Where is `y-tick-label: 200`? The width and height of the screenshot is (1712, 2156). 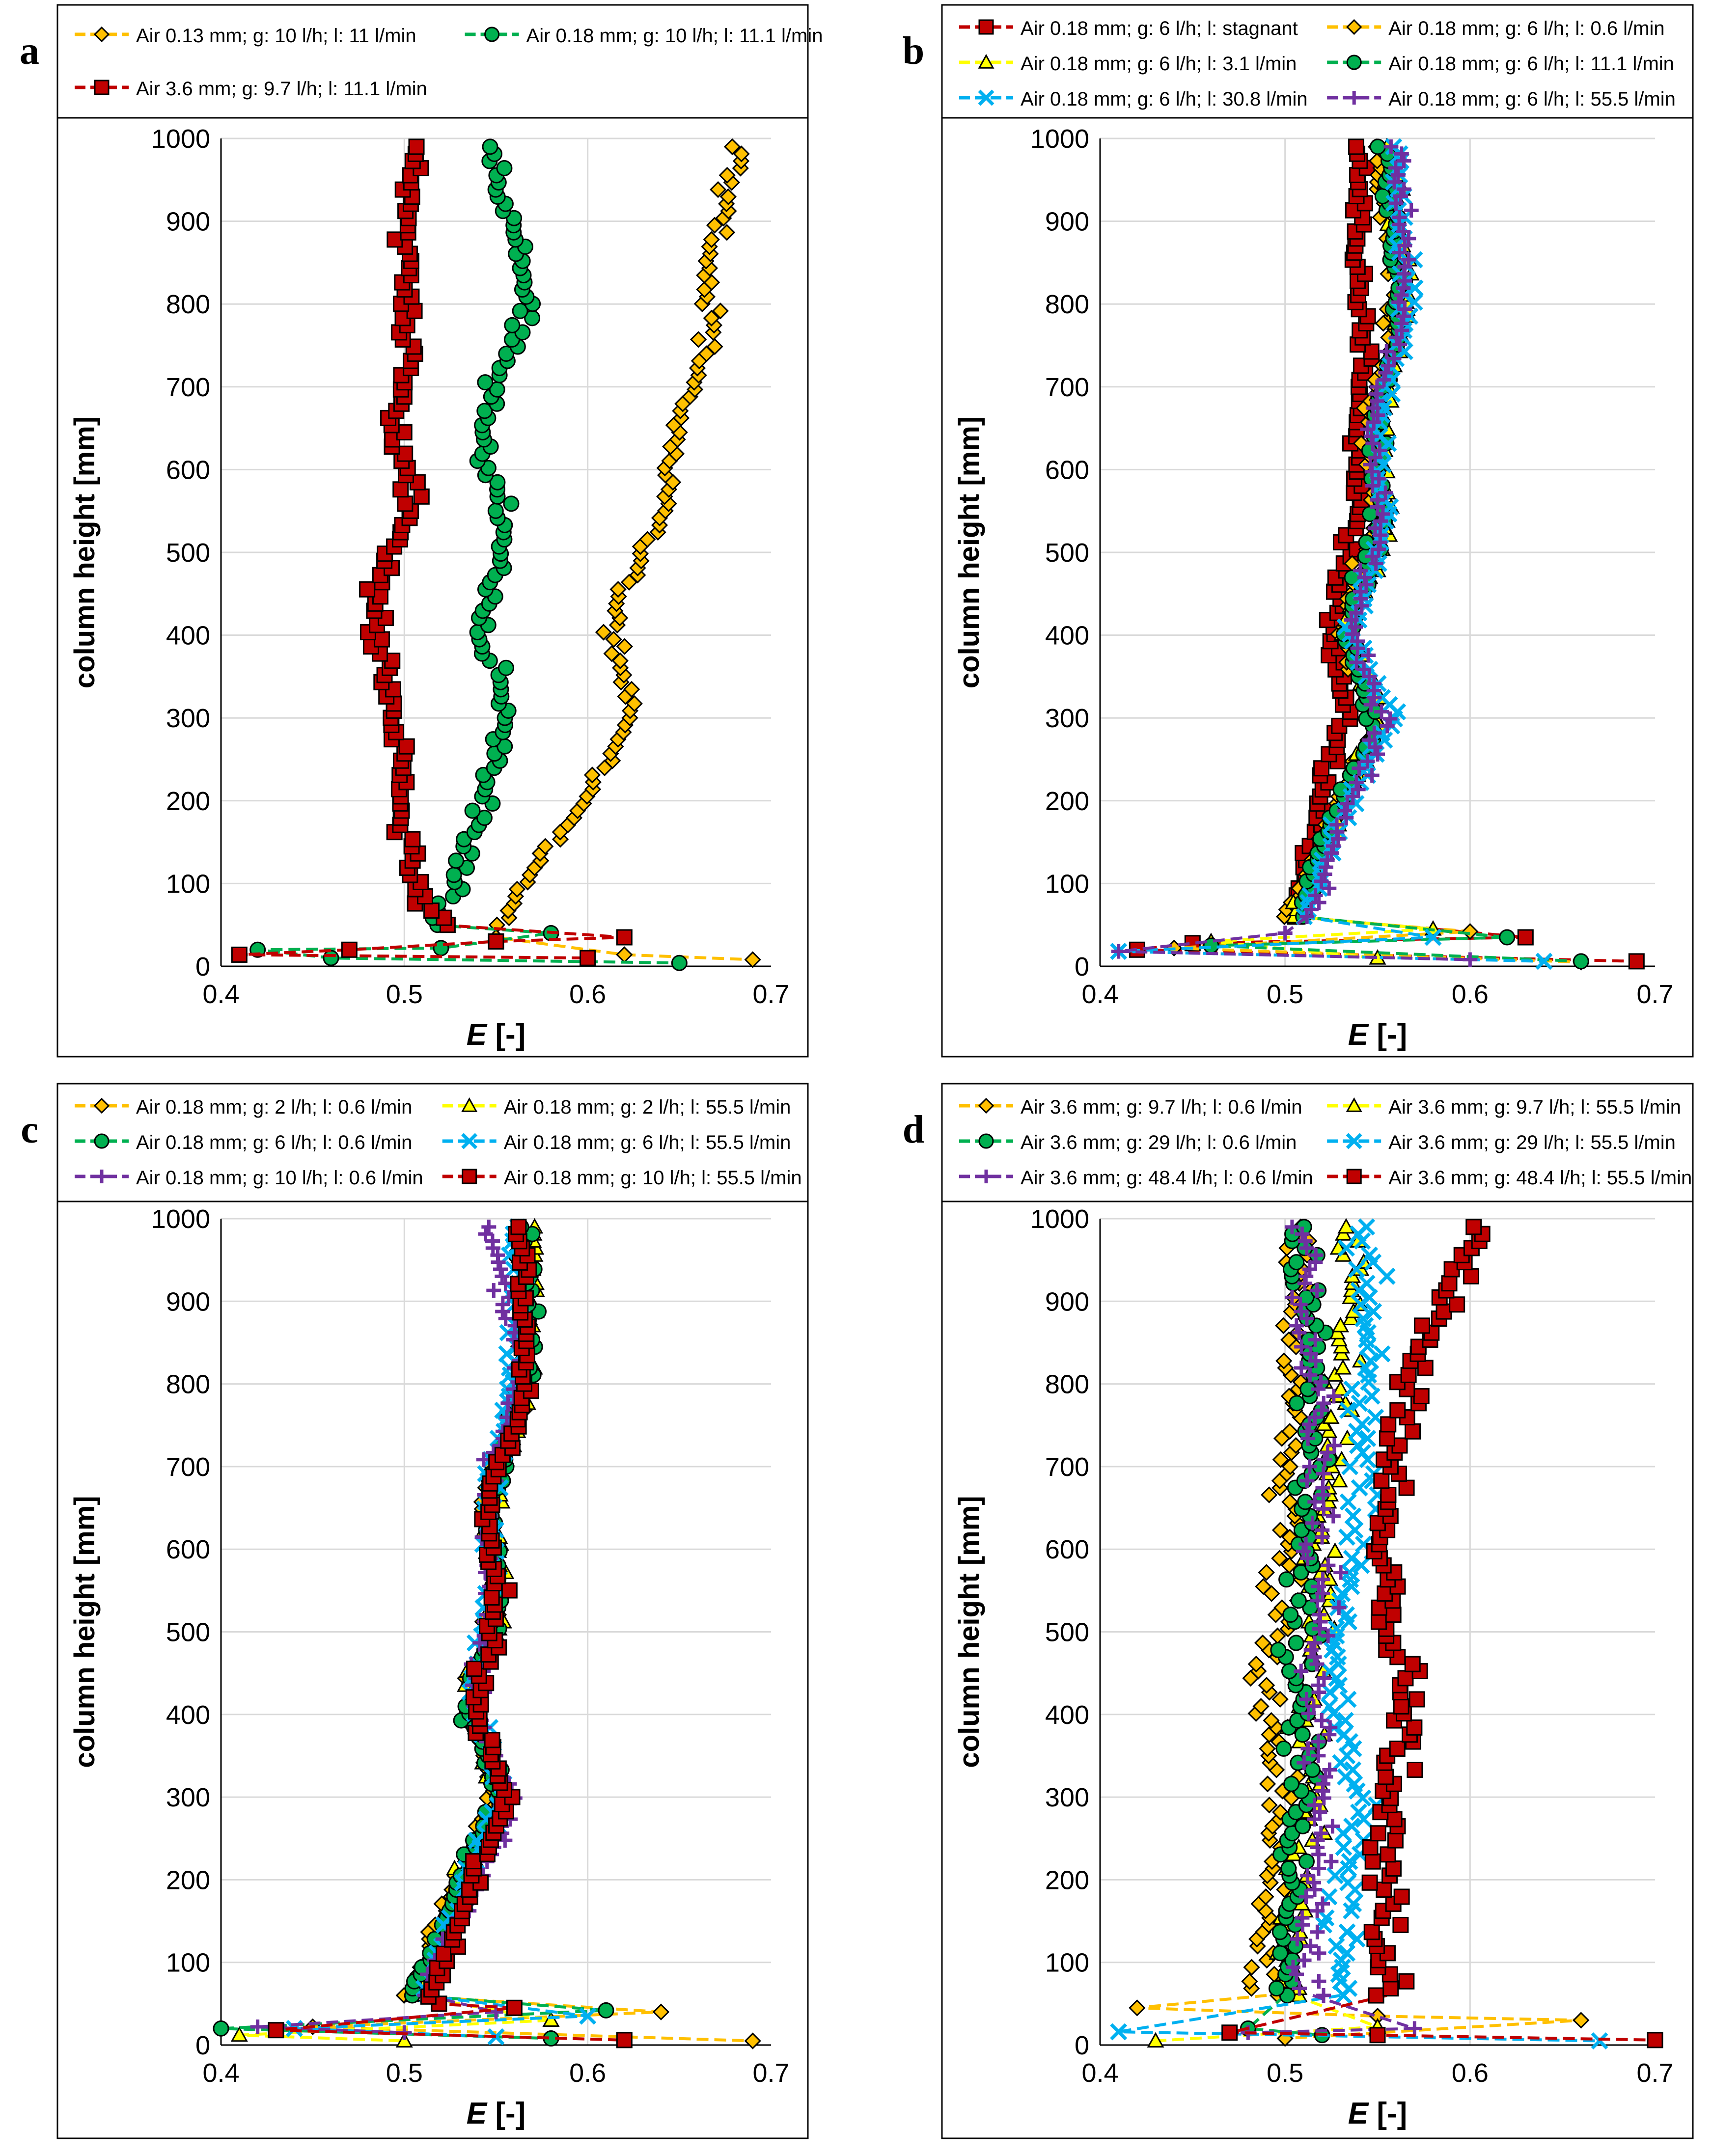
y-tick-label: 200 is located at coordinates (1067, 1880).